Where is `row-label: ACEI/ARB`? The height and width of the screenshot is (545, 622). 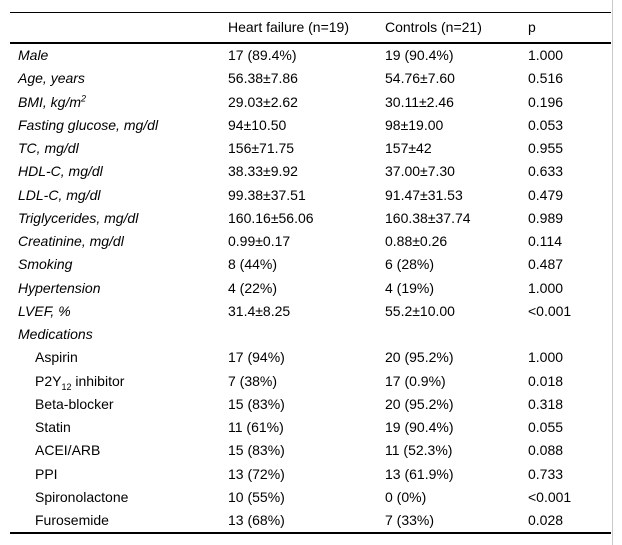 row-label: ACEI/ARB is located at coordinates (68, 450).